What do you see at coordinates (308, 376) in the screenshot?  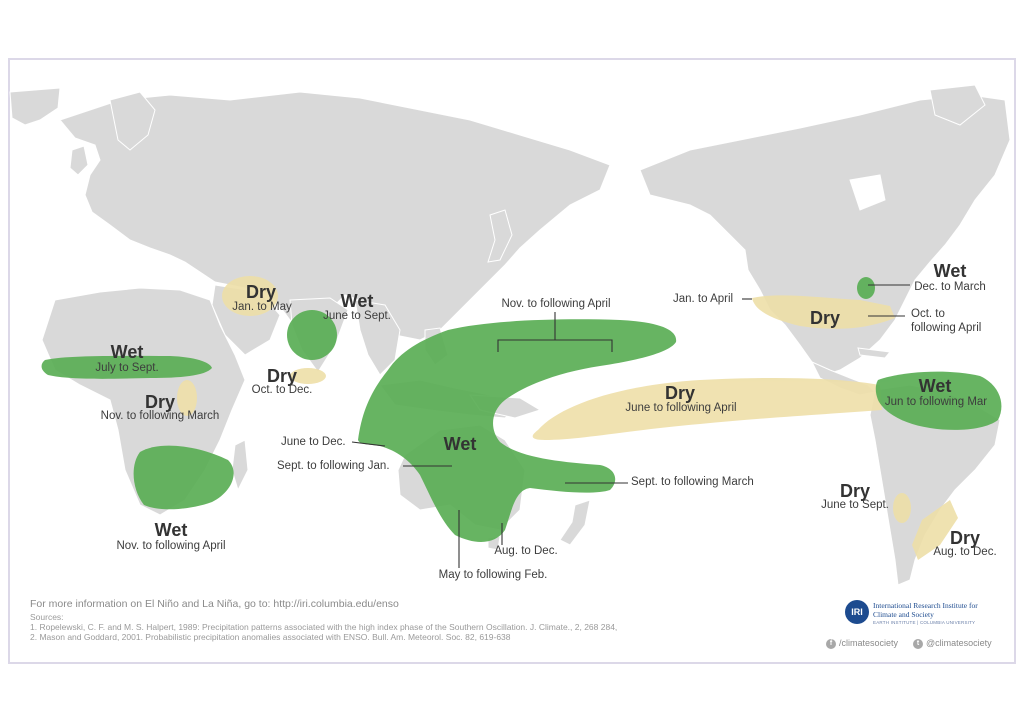 I see `dry-region-south-india` at bounding box center [308, 376].